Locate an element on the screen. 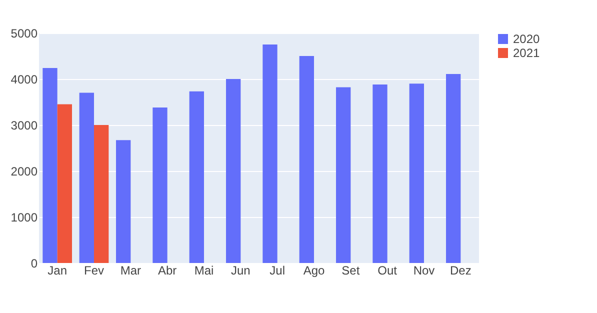  y-tick-label: 0 is located at coordinates (34, 263).